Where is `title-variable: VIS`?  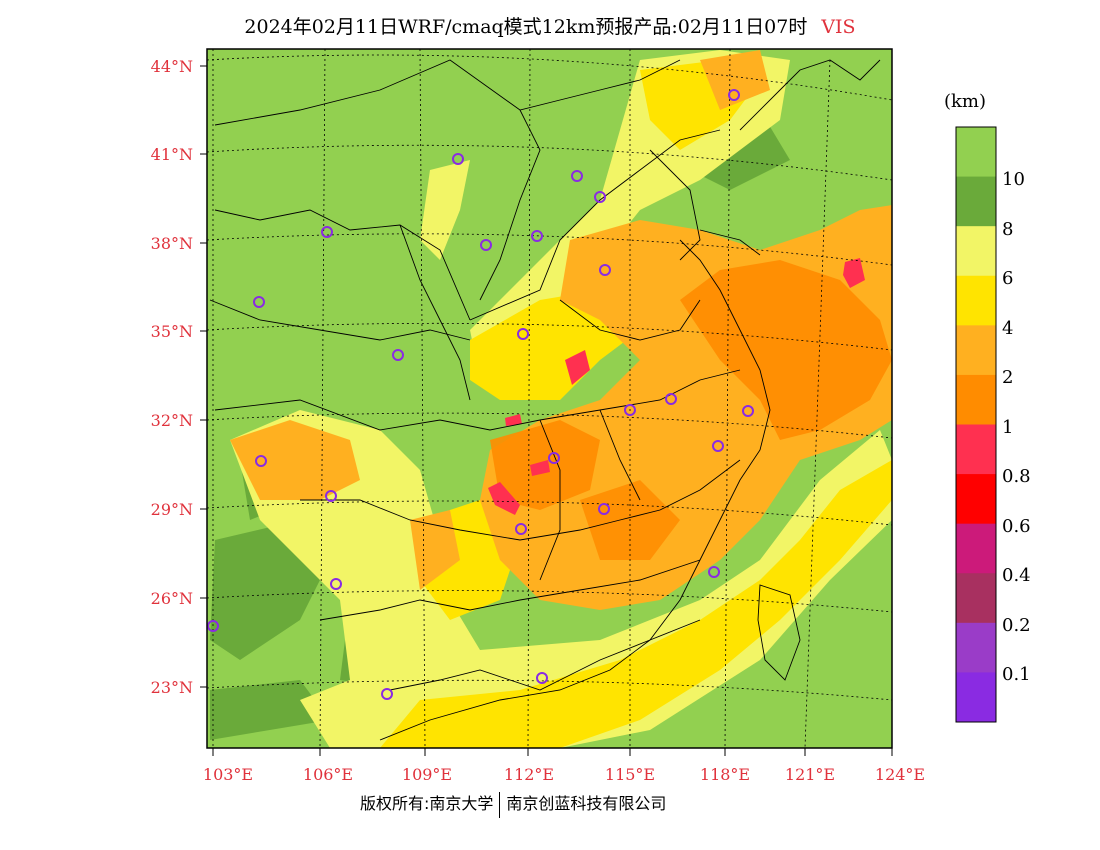
title-variable: VIS is located at coordinates (838, 27).